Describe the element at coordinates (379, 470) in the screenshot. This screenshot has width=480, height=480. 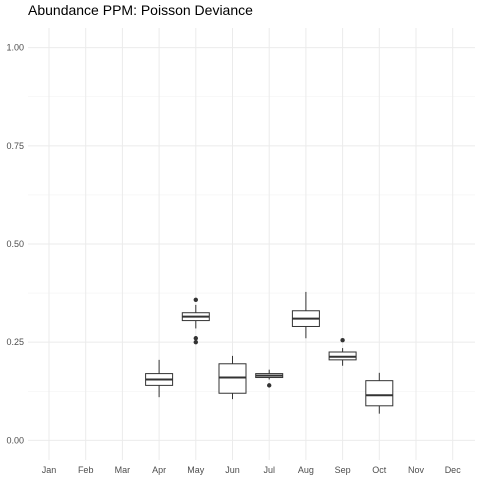
I see `x-tick-label: Oct` at that location.